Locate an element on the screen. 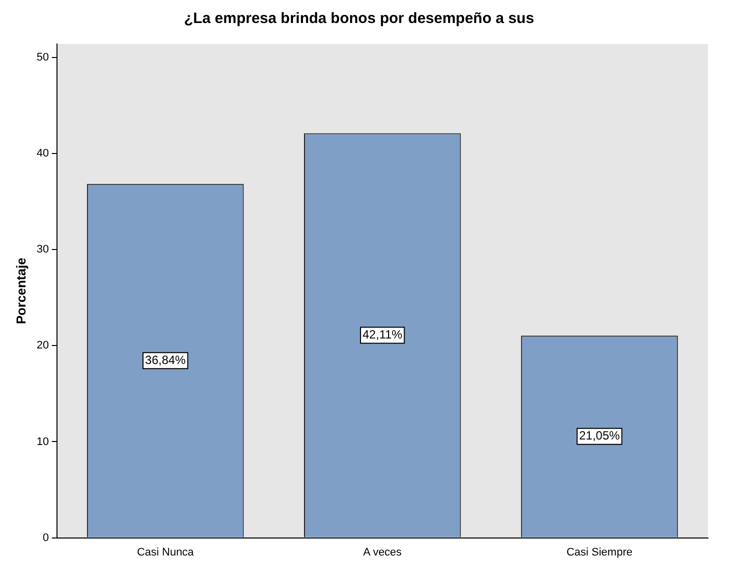 Image resolution: width=738 pixels, height=562 pixels. chart-title: ¿La empresa brinda bonos por desempeño a sus is located at coordinates (359, 19).